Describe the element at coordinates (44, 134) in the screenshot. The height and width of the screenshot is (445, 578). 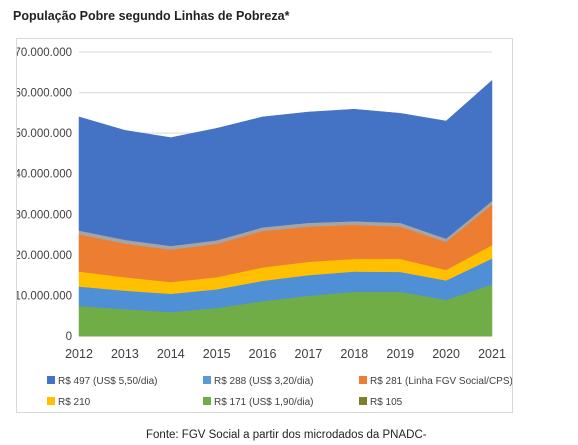
I see `y-tick-label: 50.000.000` at that location.